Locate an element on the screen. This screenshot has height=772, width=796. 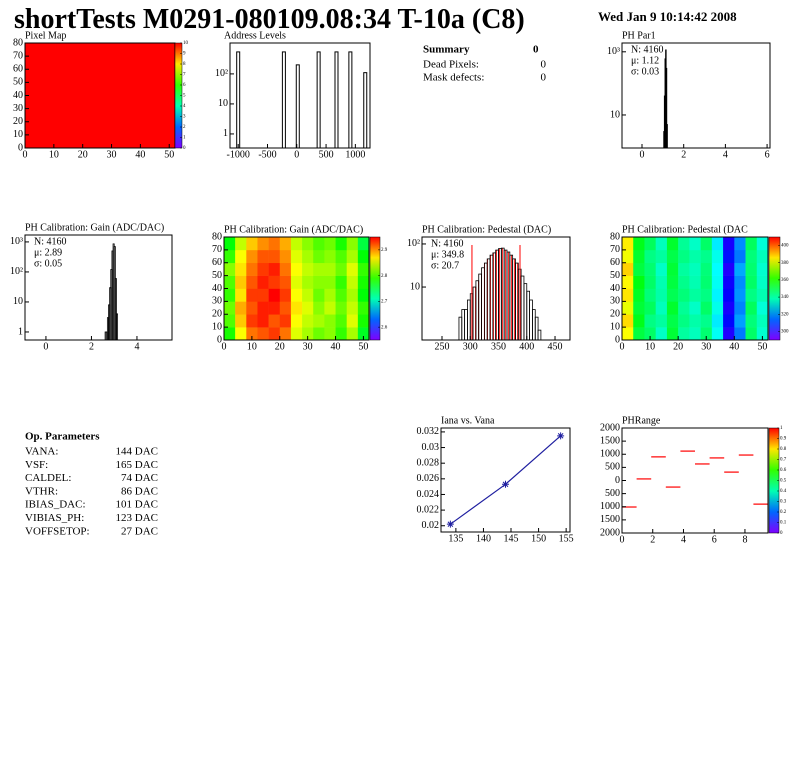
x-tick-label: 30 is located at coordinates (308, 346).